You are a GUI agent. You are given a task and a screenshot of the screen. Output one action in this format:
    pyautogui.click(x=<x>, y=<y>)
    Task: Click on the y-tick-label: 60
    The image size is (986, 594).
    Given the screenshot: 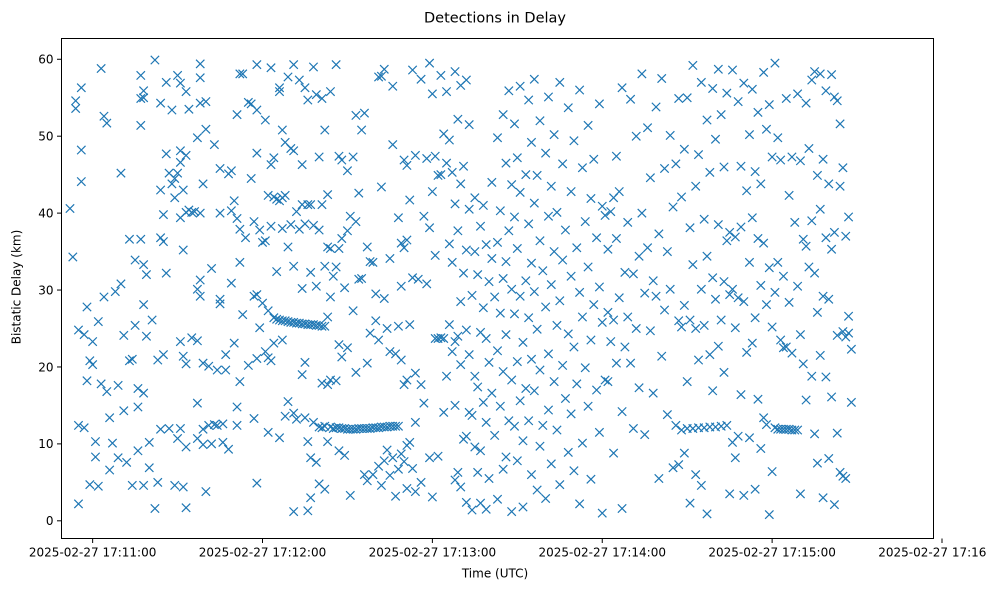 What is the action you would take?
    pyautogui.click(x=45, y=60)
    